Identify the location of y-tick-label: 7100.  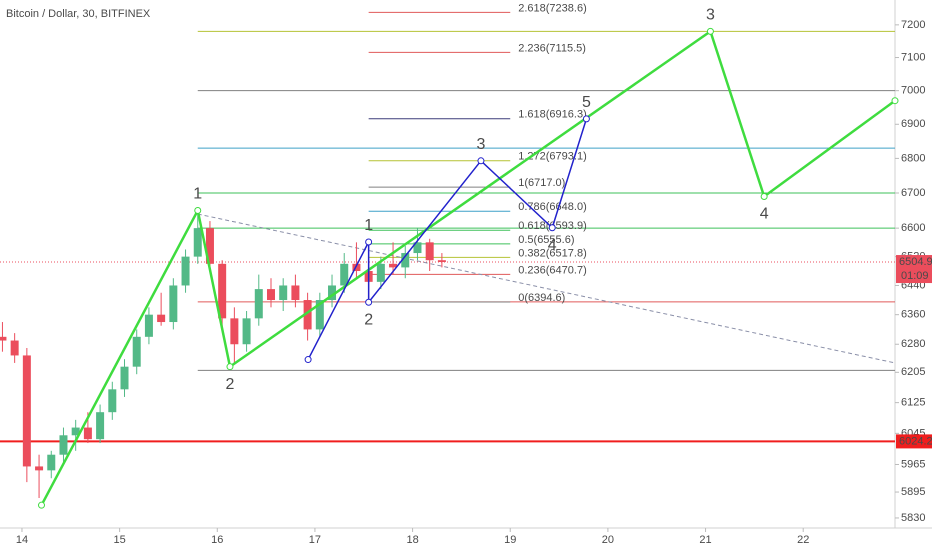
(913, 57).